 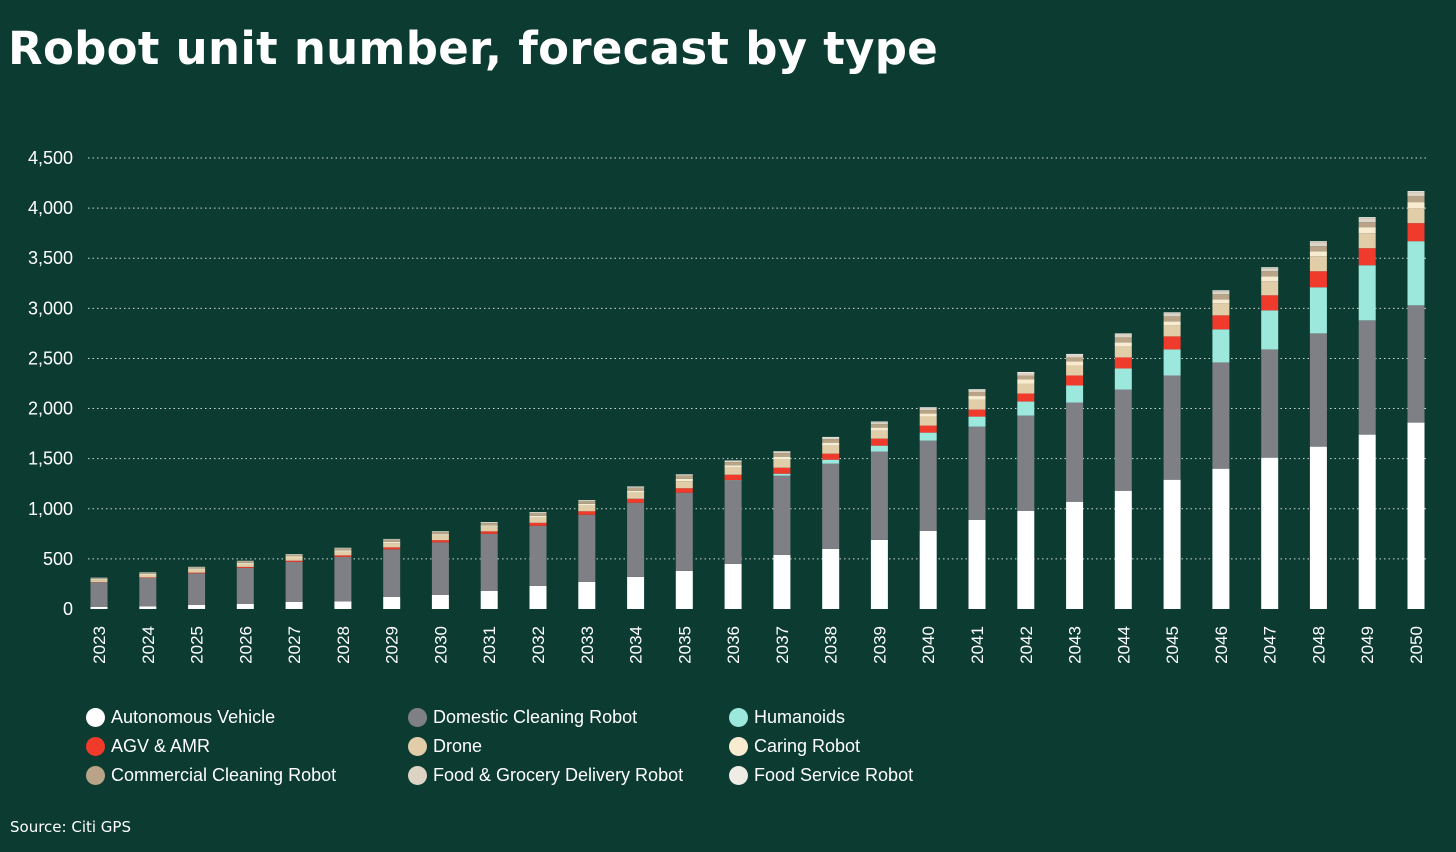 I want to click on legend-label: Humanoids, so click(x=800, y=716).